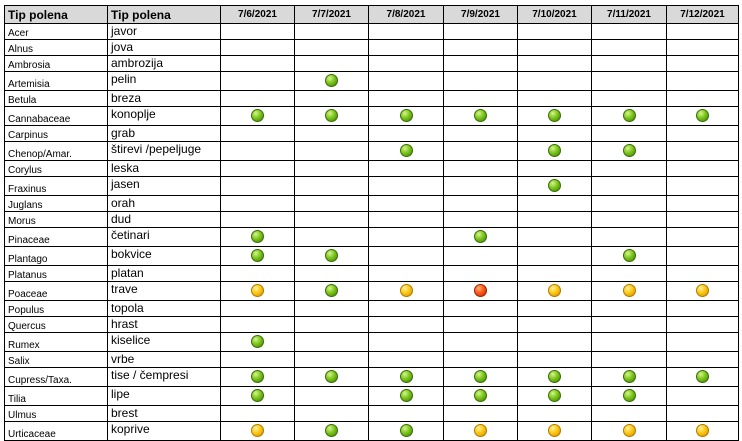  Describe the element at coordinates (371, 377) in the screenshot. I see `table-row: Cupress/Taxa. tise / čempresi` at that location.